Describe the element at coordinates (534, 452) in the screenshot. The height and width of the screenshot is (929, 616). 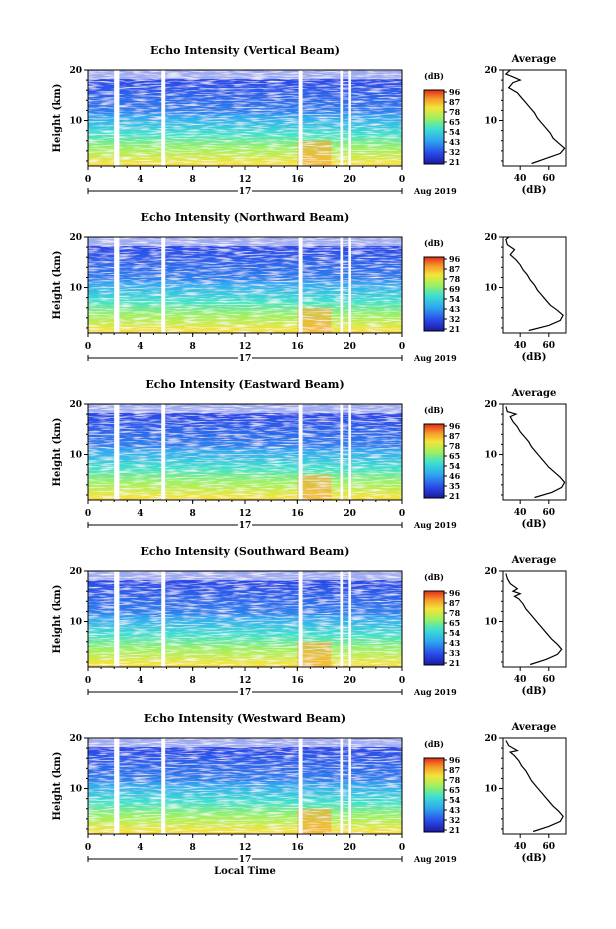
I see `average-frame` at that location.